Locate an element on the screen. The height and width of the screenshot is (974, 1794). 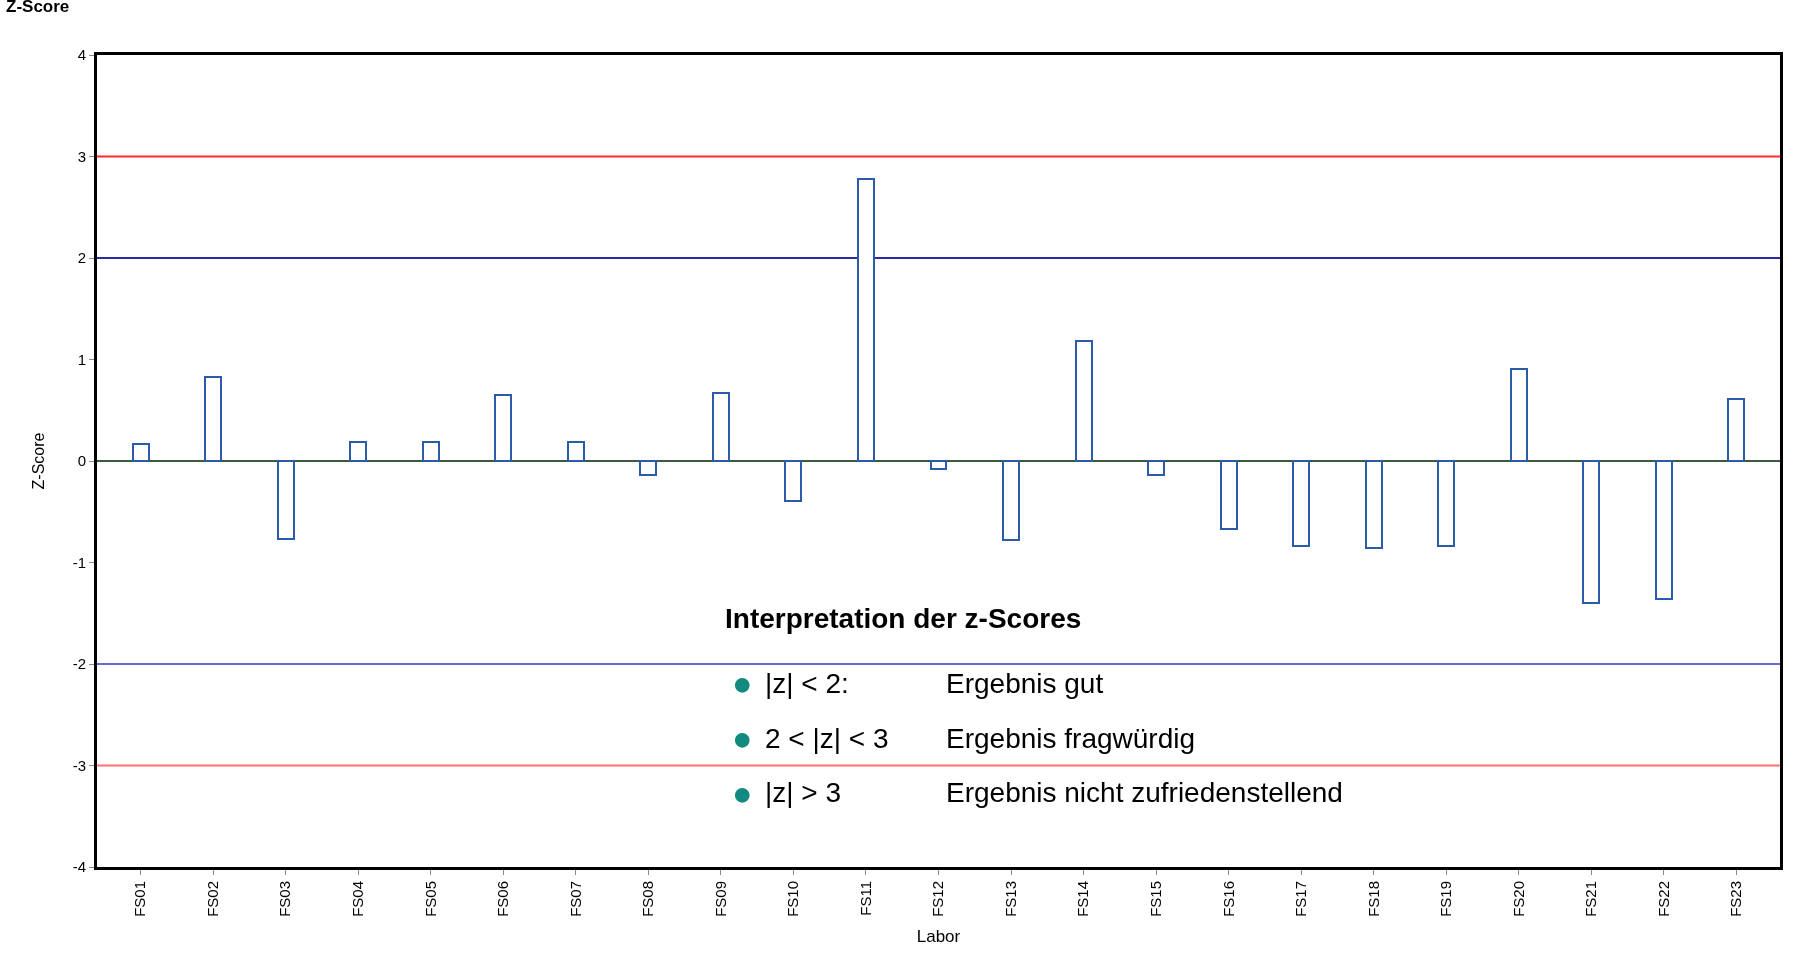
x-tick-label: FS02 is located at coordinates (212, 899).